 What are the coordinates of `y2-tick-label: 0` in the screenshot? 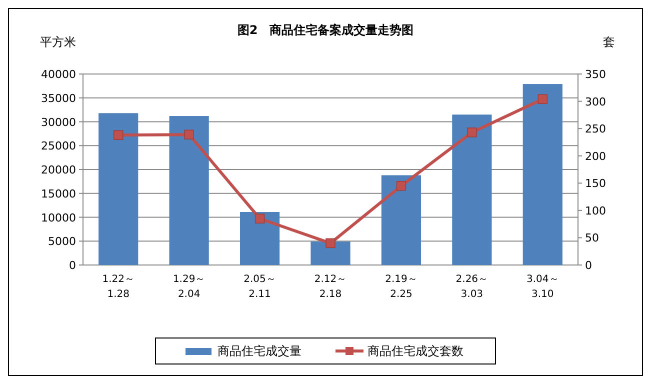 It's located at (588, 265).